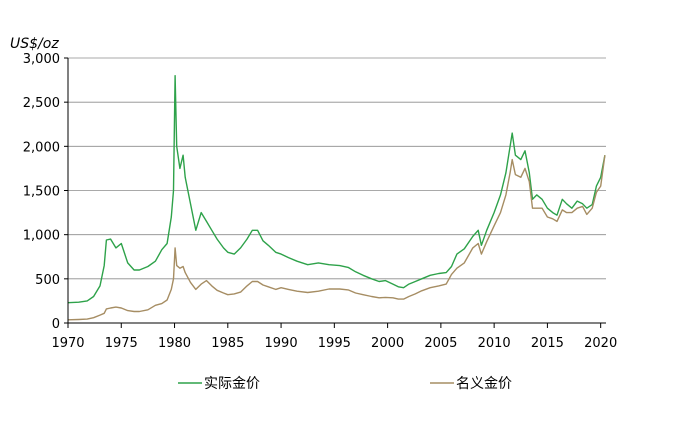  I want to click on y-tick-label: 500, so click(47, 280).